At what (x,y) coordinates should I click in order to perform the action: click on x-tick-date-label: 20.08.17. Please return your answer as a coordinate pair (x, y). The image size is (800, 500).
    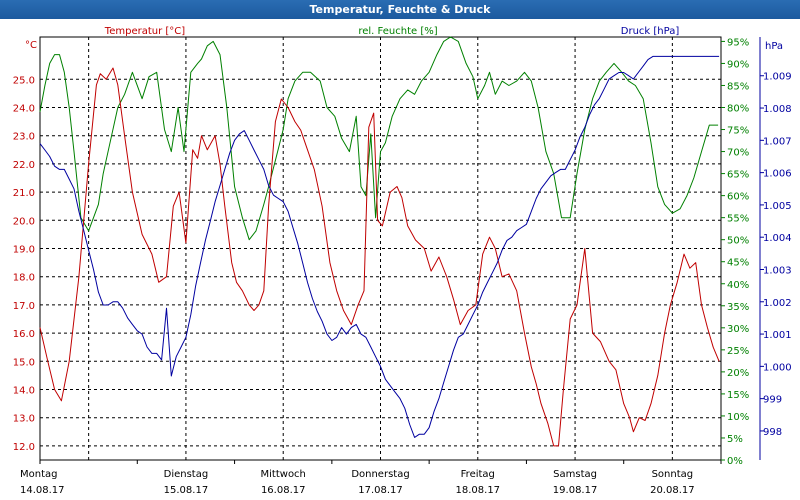
    Looking at the image, I should click on (672, 490).